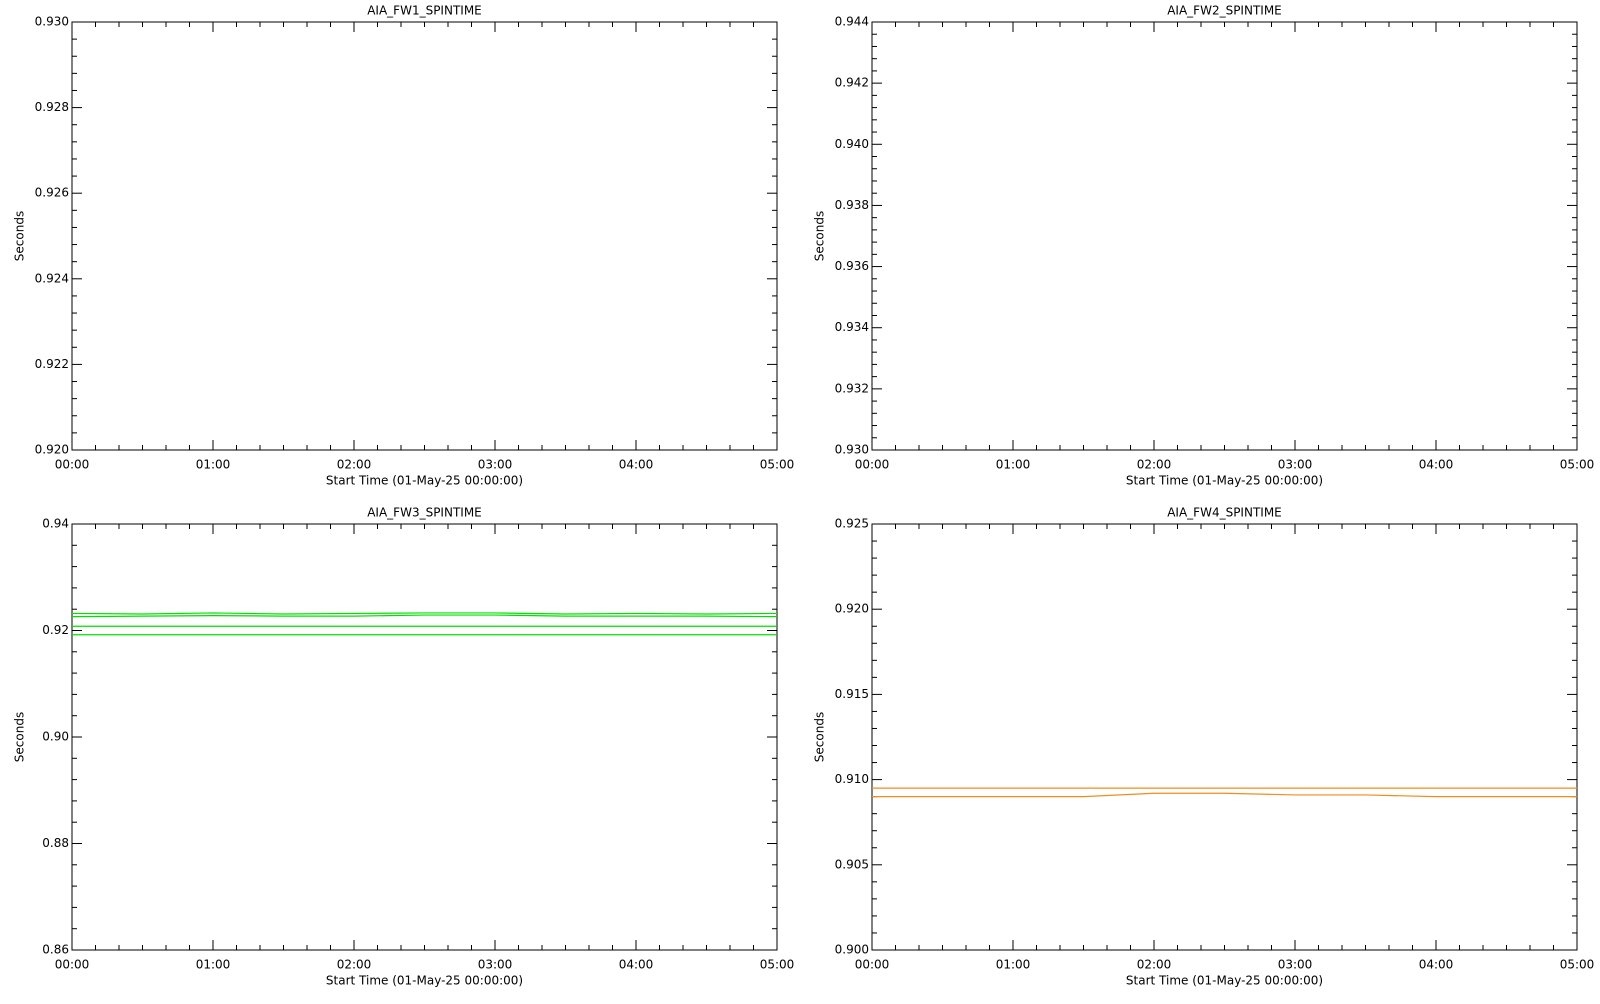 The image size is (1600, 1004). Describe the element at coordinates (852, 864) in the screenshot. I see `y-tick-label: 0.905` at that location.